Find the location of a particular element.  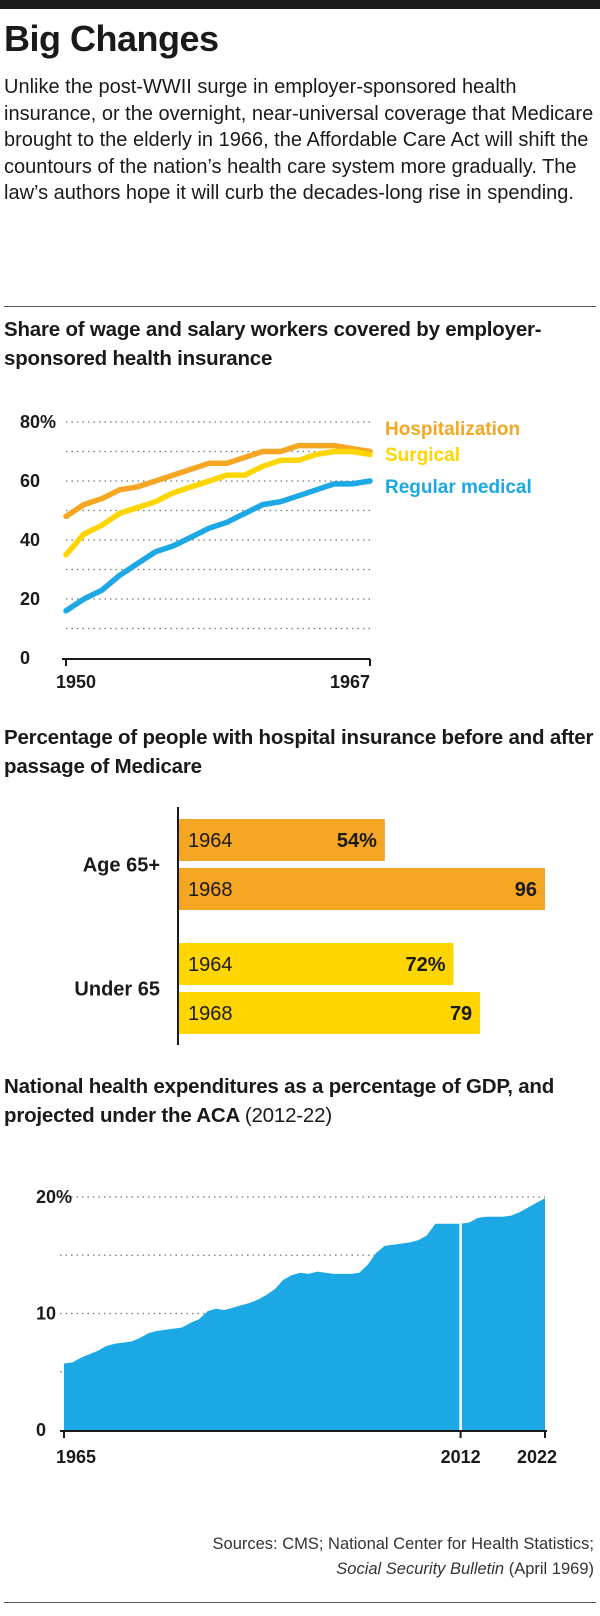

headline: Big Changes is located at coordinates (111, 38).